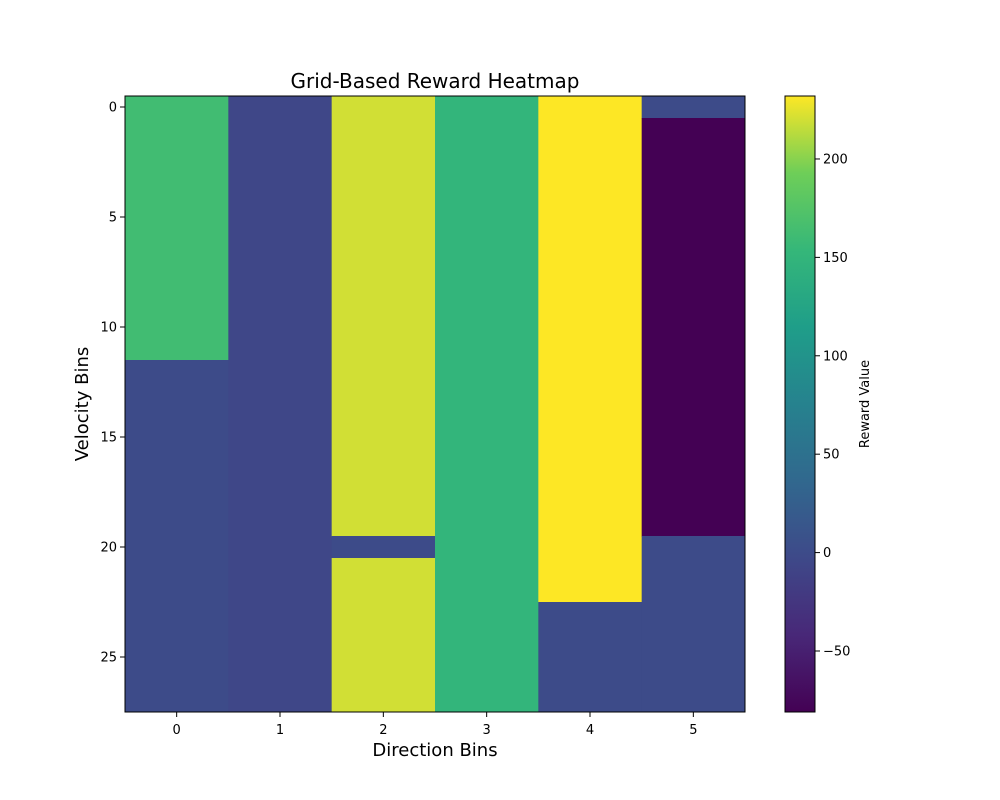 The width and height of the screenshot is (1000, 800). I want to click on x-axis-label: Direction Bins, so click(434, 750).